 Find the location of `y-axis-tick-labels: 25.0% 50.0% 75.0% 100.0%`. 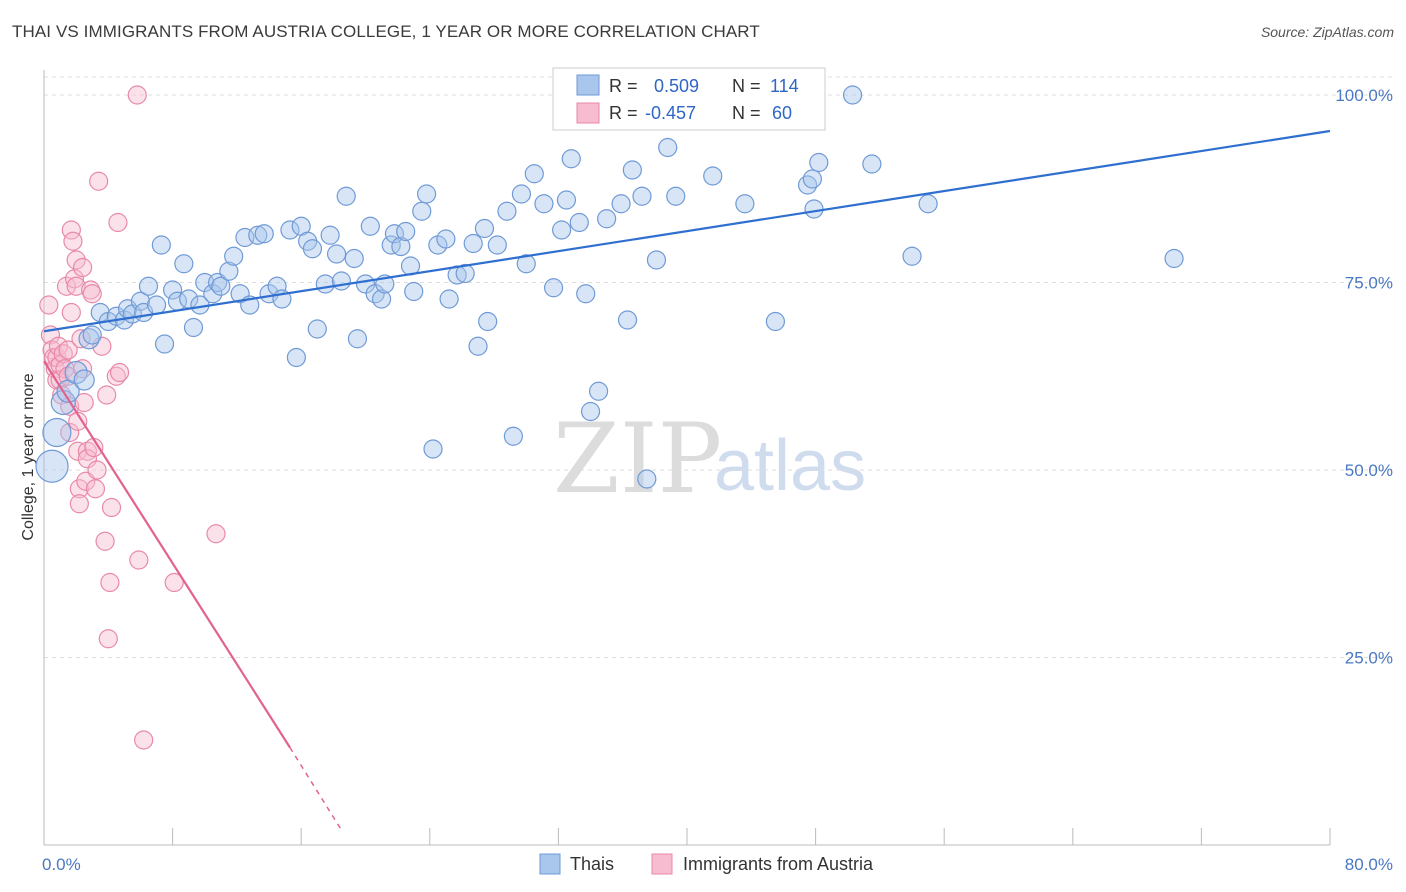

y-axis-tick-labels: 25.0% 50.0% 75.0% 100.0% is located at coordinates (1364, 377).